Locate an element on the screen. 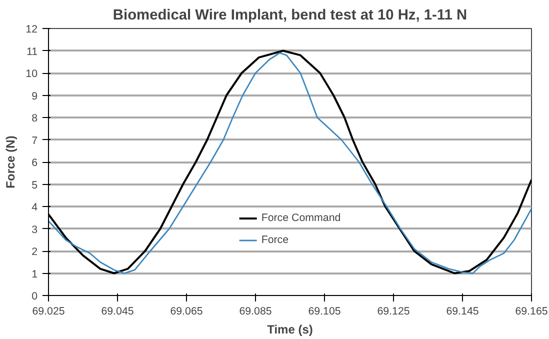 This screenshot has height=339, width=549. x-tick-label: 69.105 is located at coordinates (324, 312).